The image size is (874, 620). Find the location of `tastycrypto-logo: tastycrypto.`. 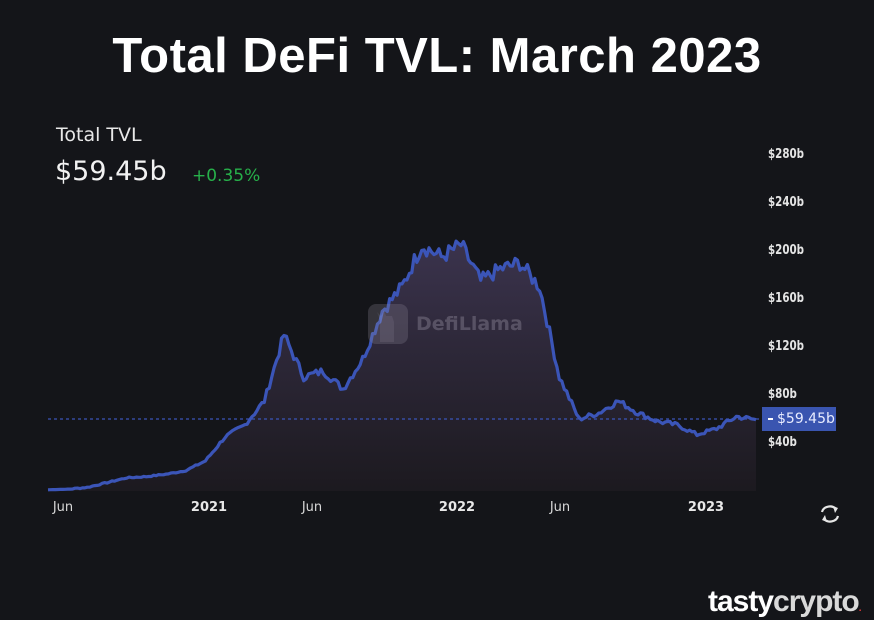

tastycrypto-logo: tastycrypto. is located at coordinates (784, 602).